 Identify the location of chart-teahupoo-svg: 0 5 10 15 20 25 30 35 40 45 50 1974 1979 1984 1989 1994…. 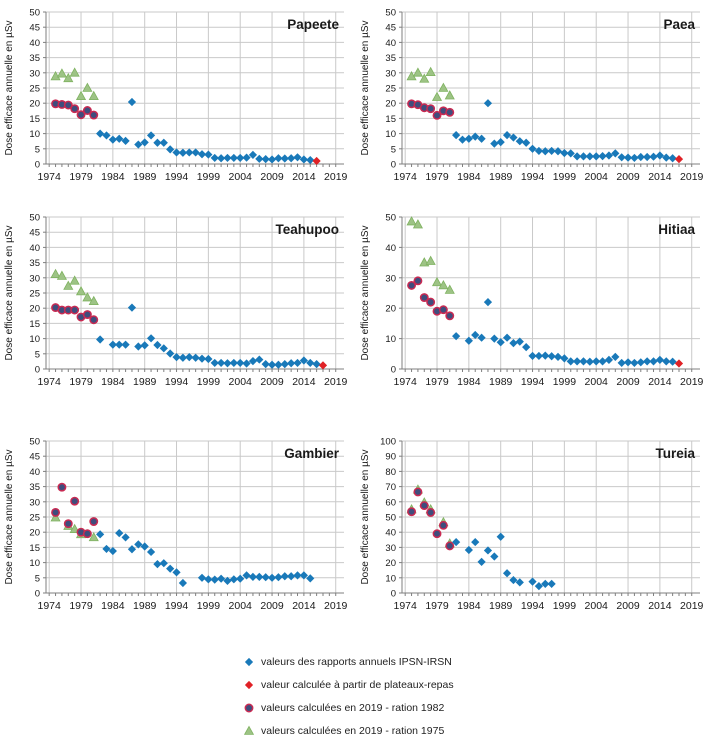
(176, 301).